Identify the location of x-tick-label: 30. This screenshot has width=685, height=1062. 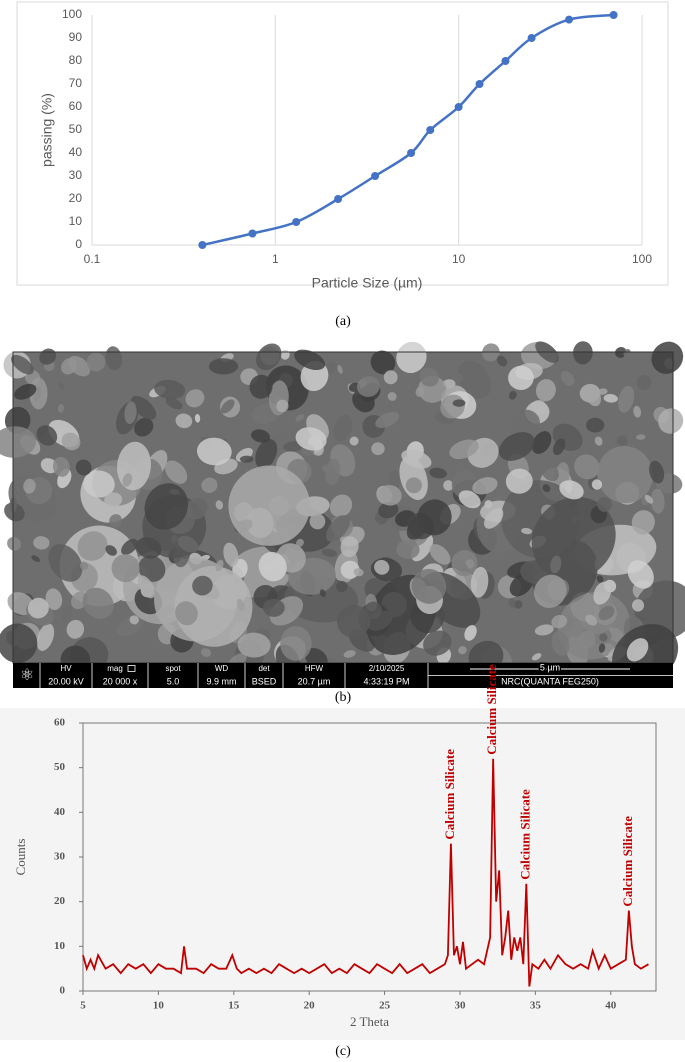
(460, 1006).